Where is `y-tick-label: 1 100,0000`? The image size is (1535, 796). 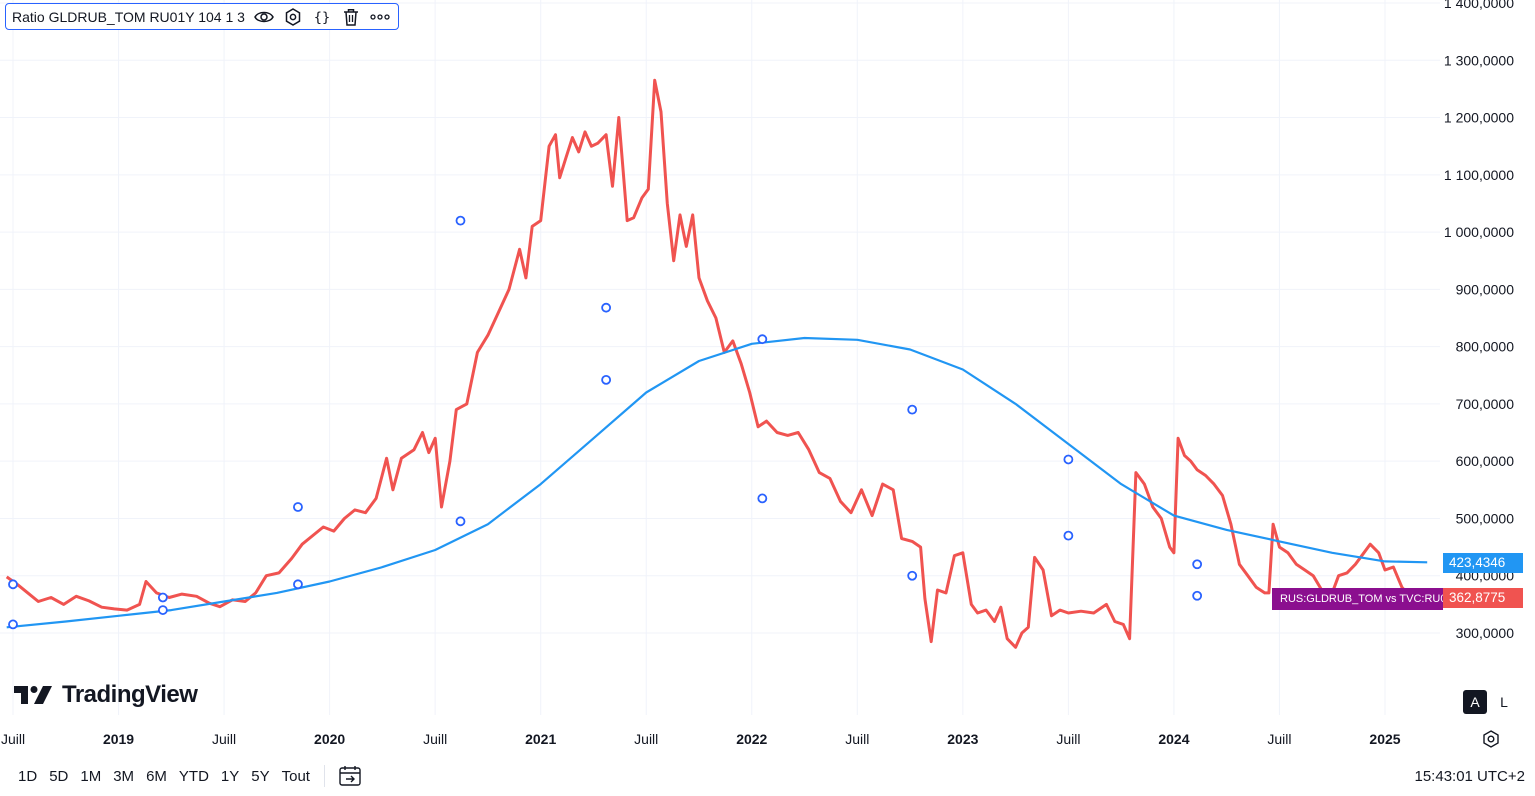
y-tick-label: 1 100,0000 is located at coordinates (1479, 175).